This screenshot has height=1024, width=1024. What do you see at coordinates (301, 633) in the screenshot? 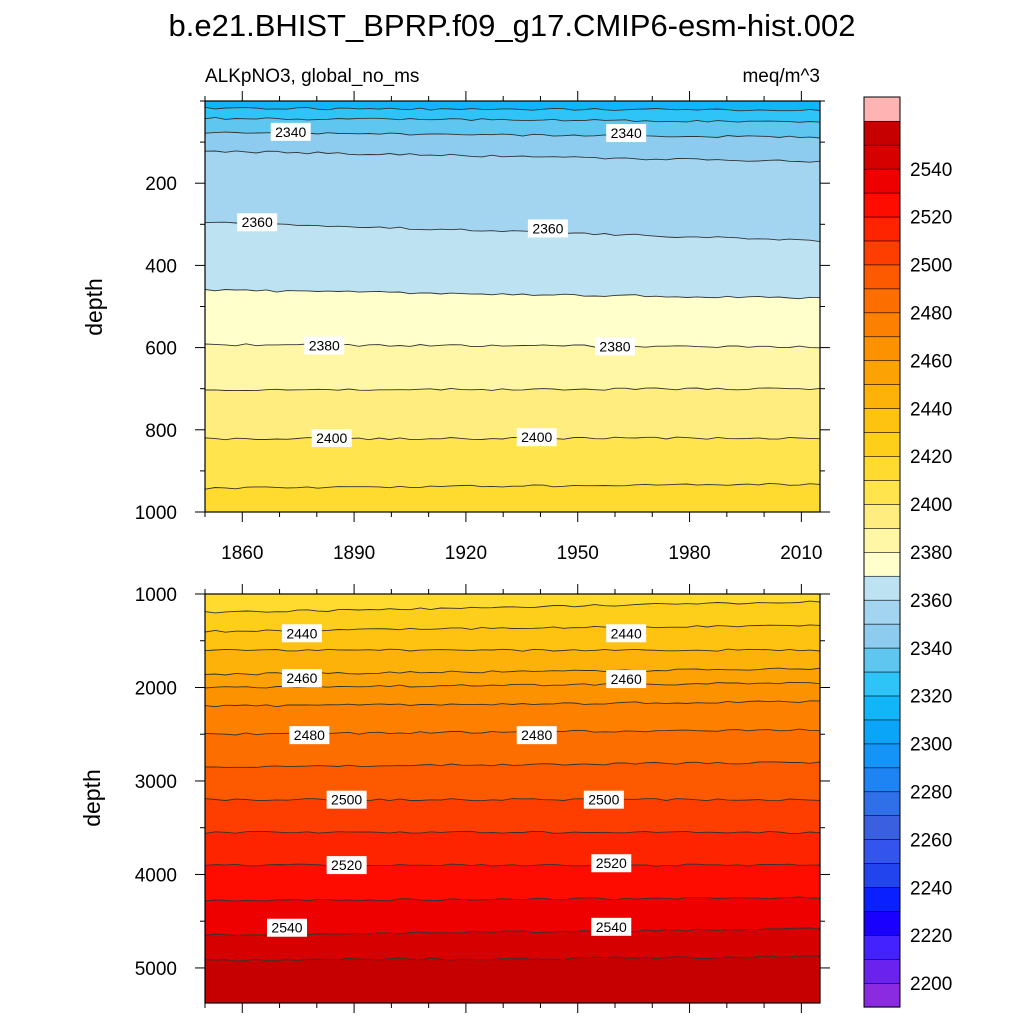
I see `lower-contour-label: 2440` at bounding box center [301, 633].